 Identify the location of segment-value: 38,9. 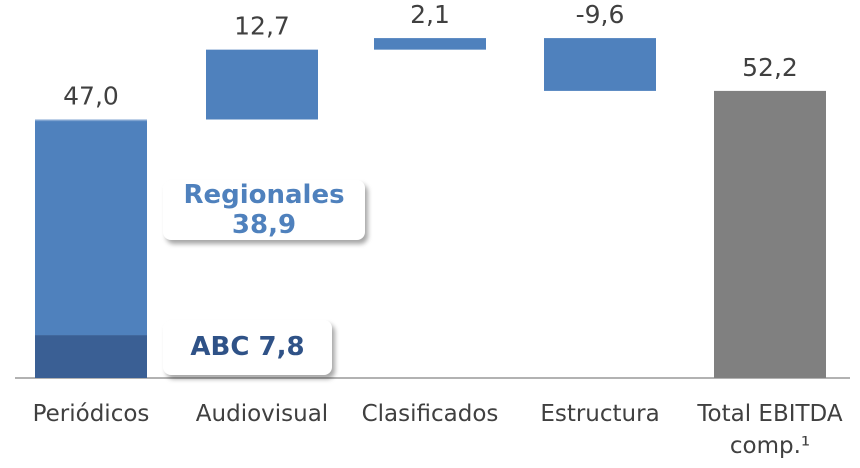
(264, 225).